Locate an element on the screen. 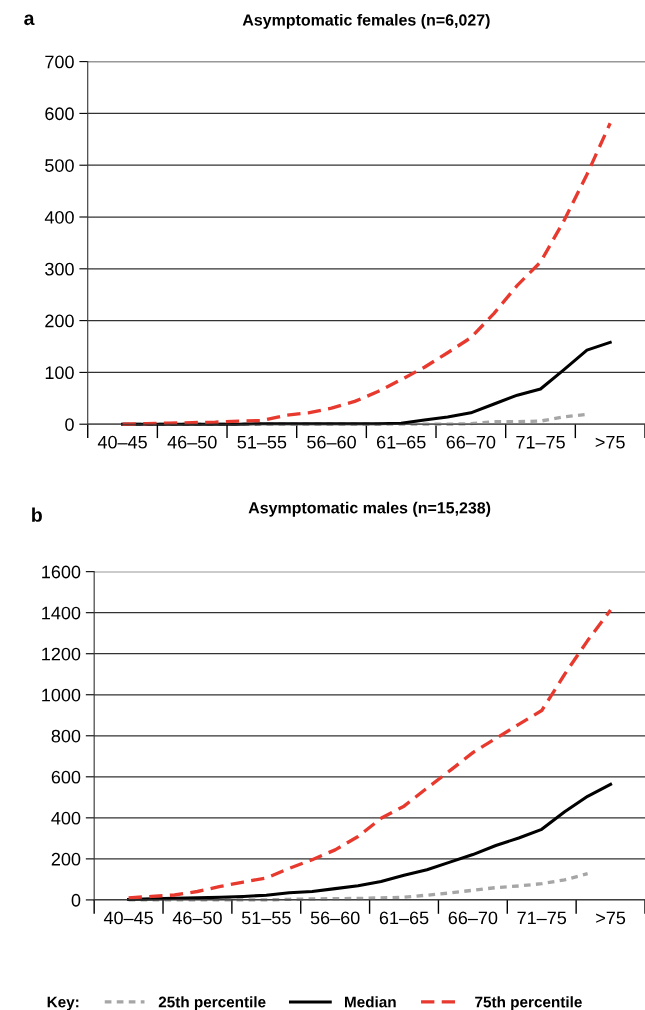 This screenshot has height=1010, width=645. y-tick-label: 100 is located at coordinates (59, 373).